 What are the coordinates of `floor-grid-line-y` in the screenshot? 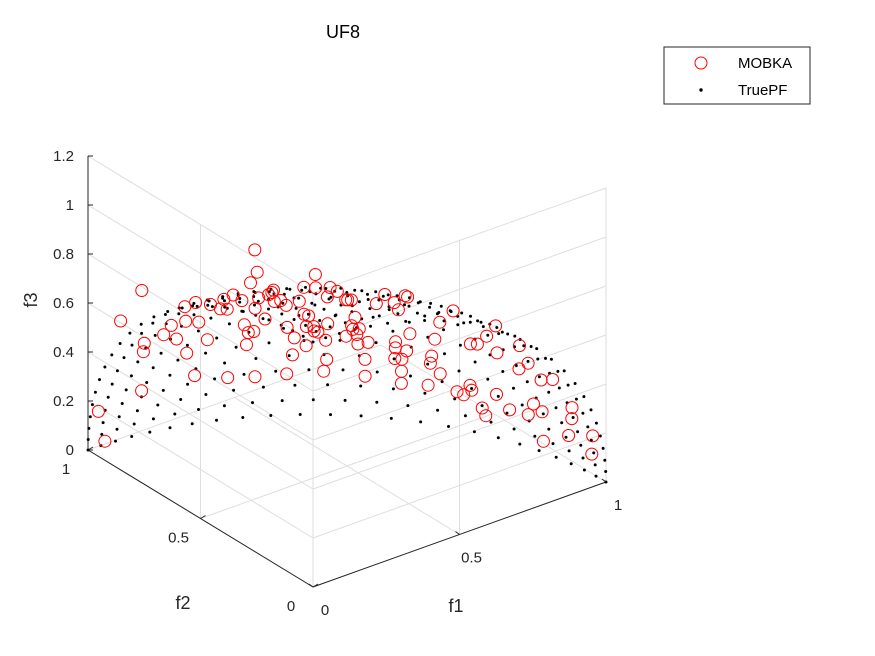 It's located at (347, 466).